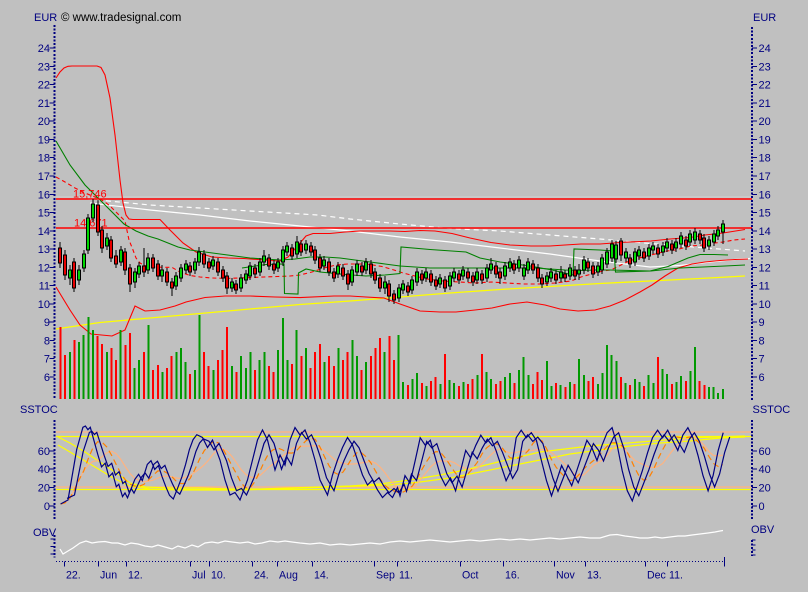  What do you see at coordinates (199, 576) in the screenshot?
I see `svg-text: Jul` at bounding box center [199, 576].